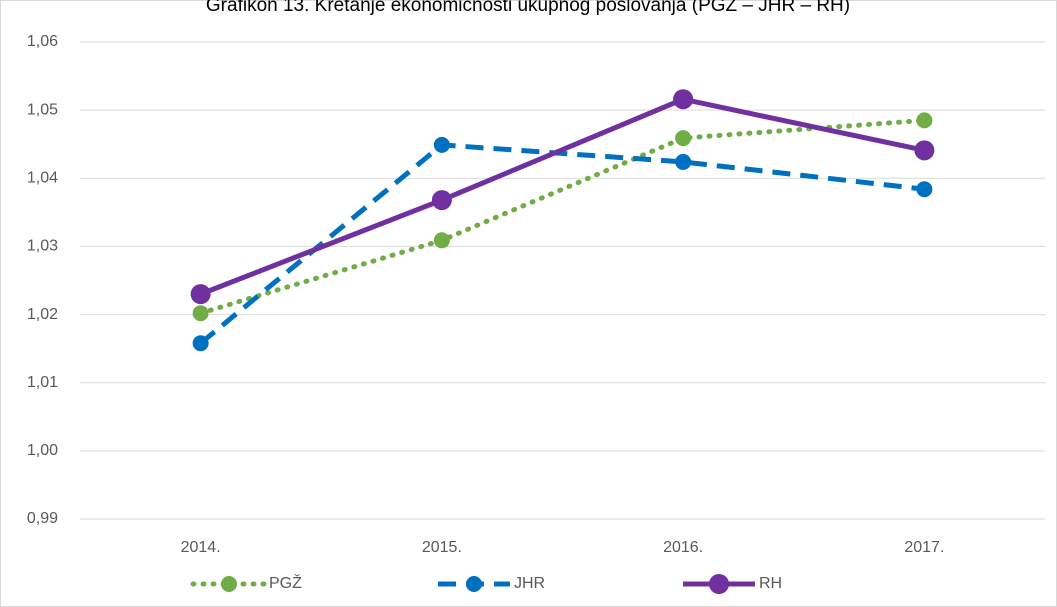 Image resolution: width=1057 pixels, height=607 pixels. Describe the element at coordinates (924, 547) in the screenshot. I see `x-tick-label: 2017.` at that location.